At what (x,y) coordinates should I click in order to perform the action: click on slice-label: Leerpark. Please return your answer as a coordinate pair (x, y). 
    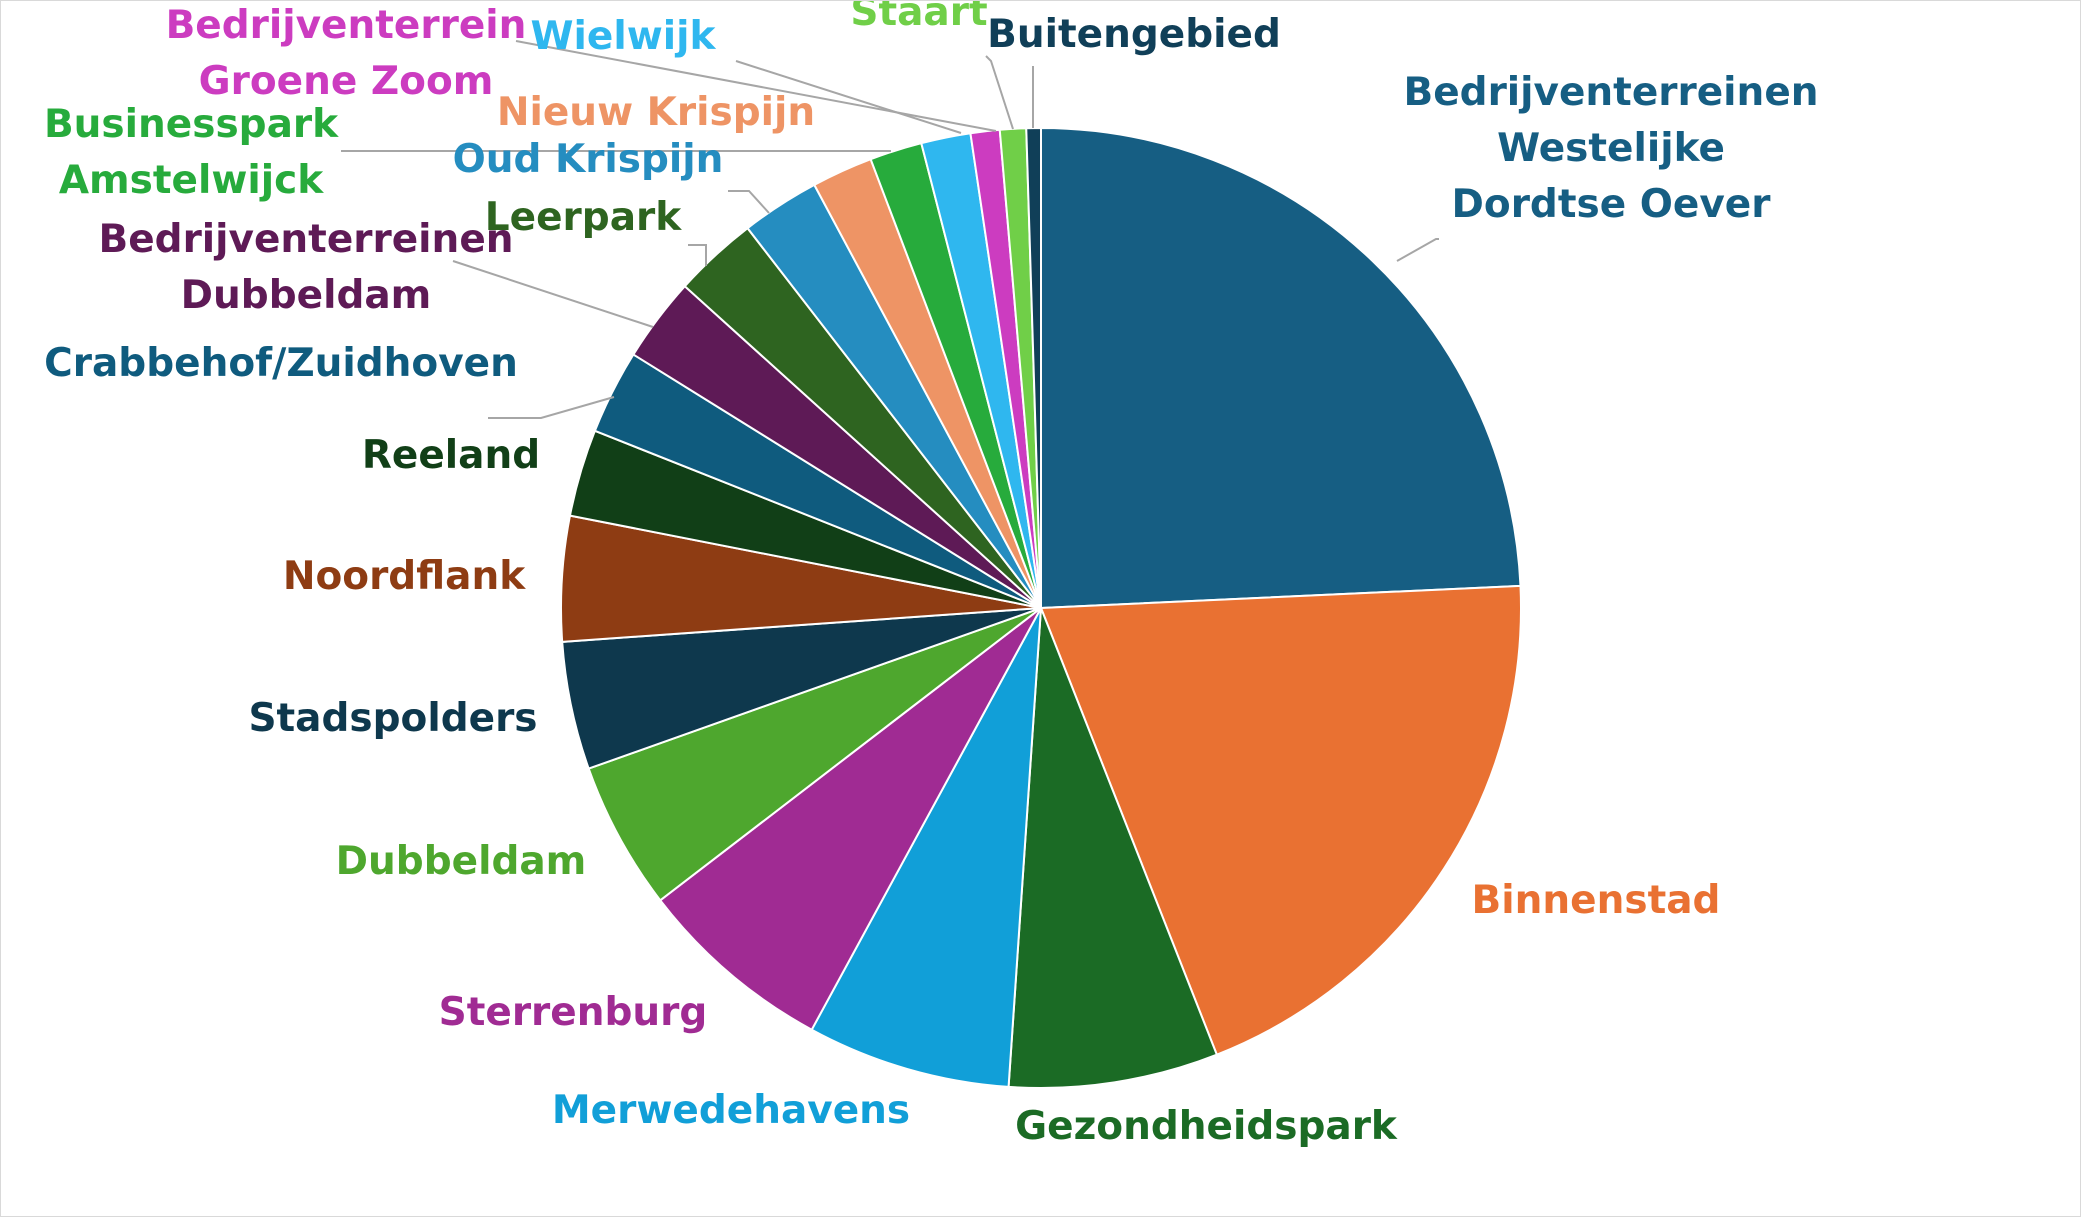
    Looking at the image, I should click on (583, 217).